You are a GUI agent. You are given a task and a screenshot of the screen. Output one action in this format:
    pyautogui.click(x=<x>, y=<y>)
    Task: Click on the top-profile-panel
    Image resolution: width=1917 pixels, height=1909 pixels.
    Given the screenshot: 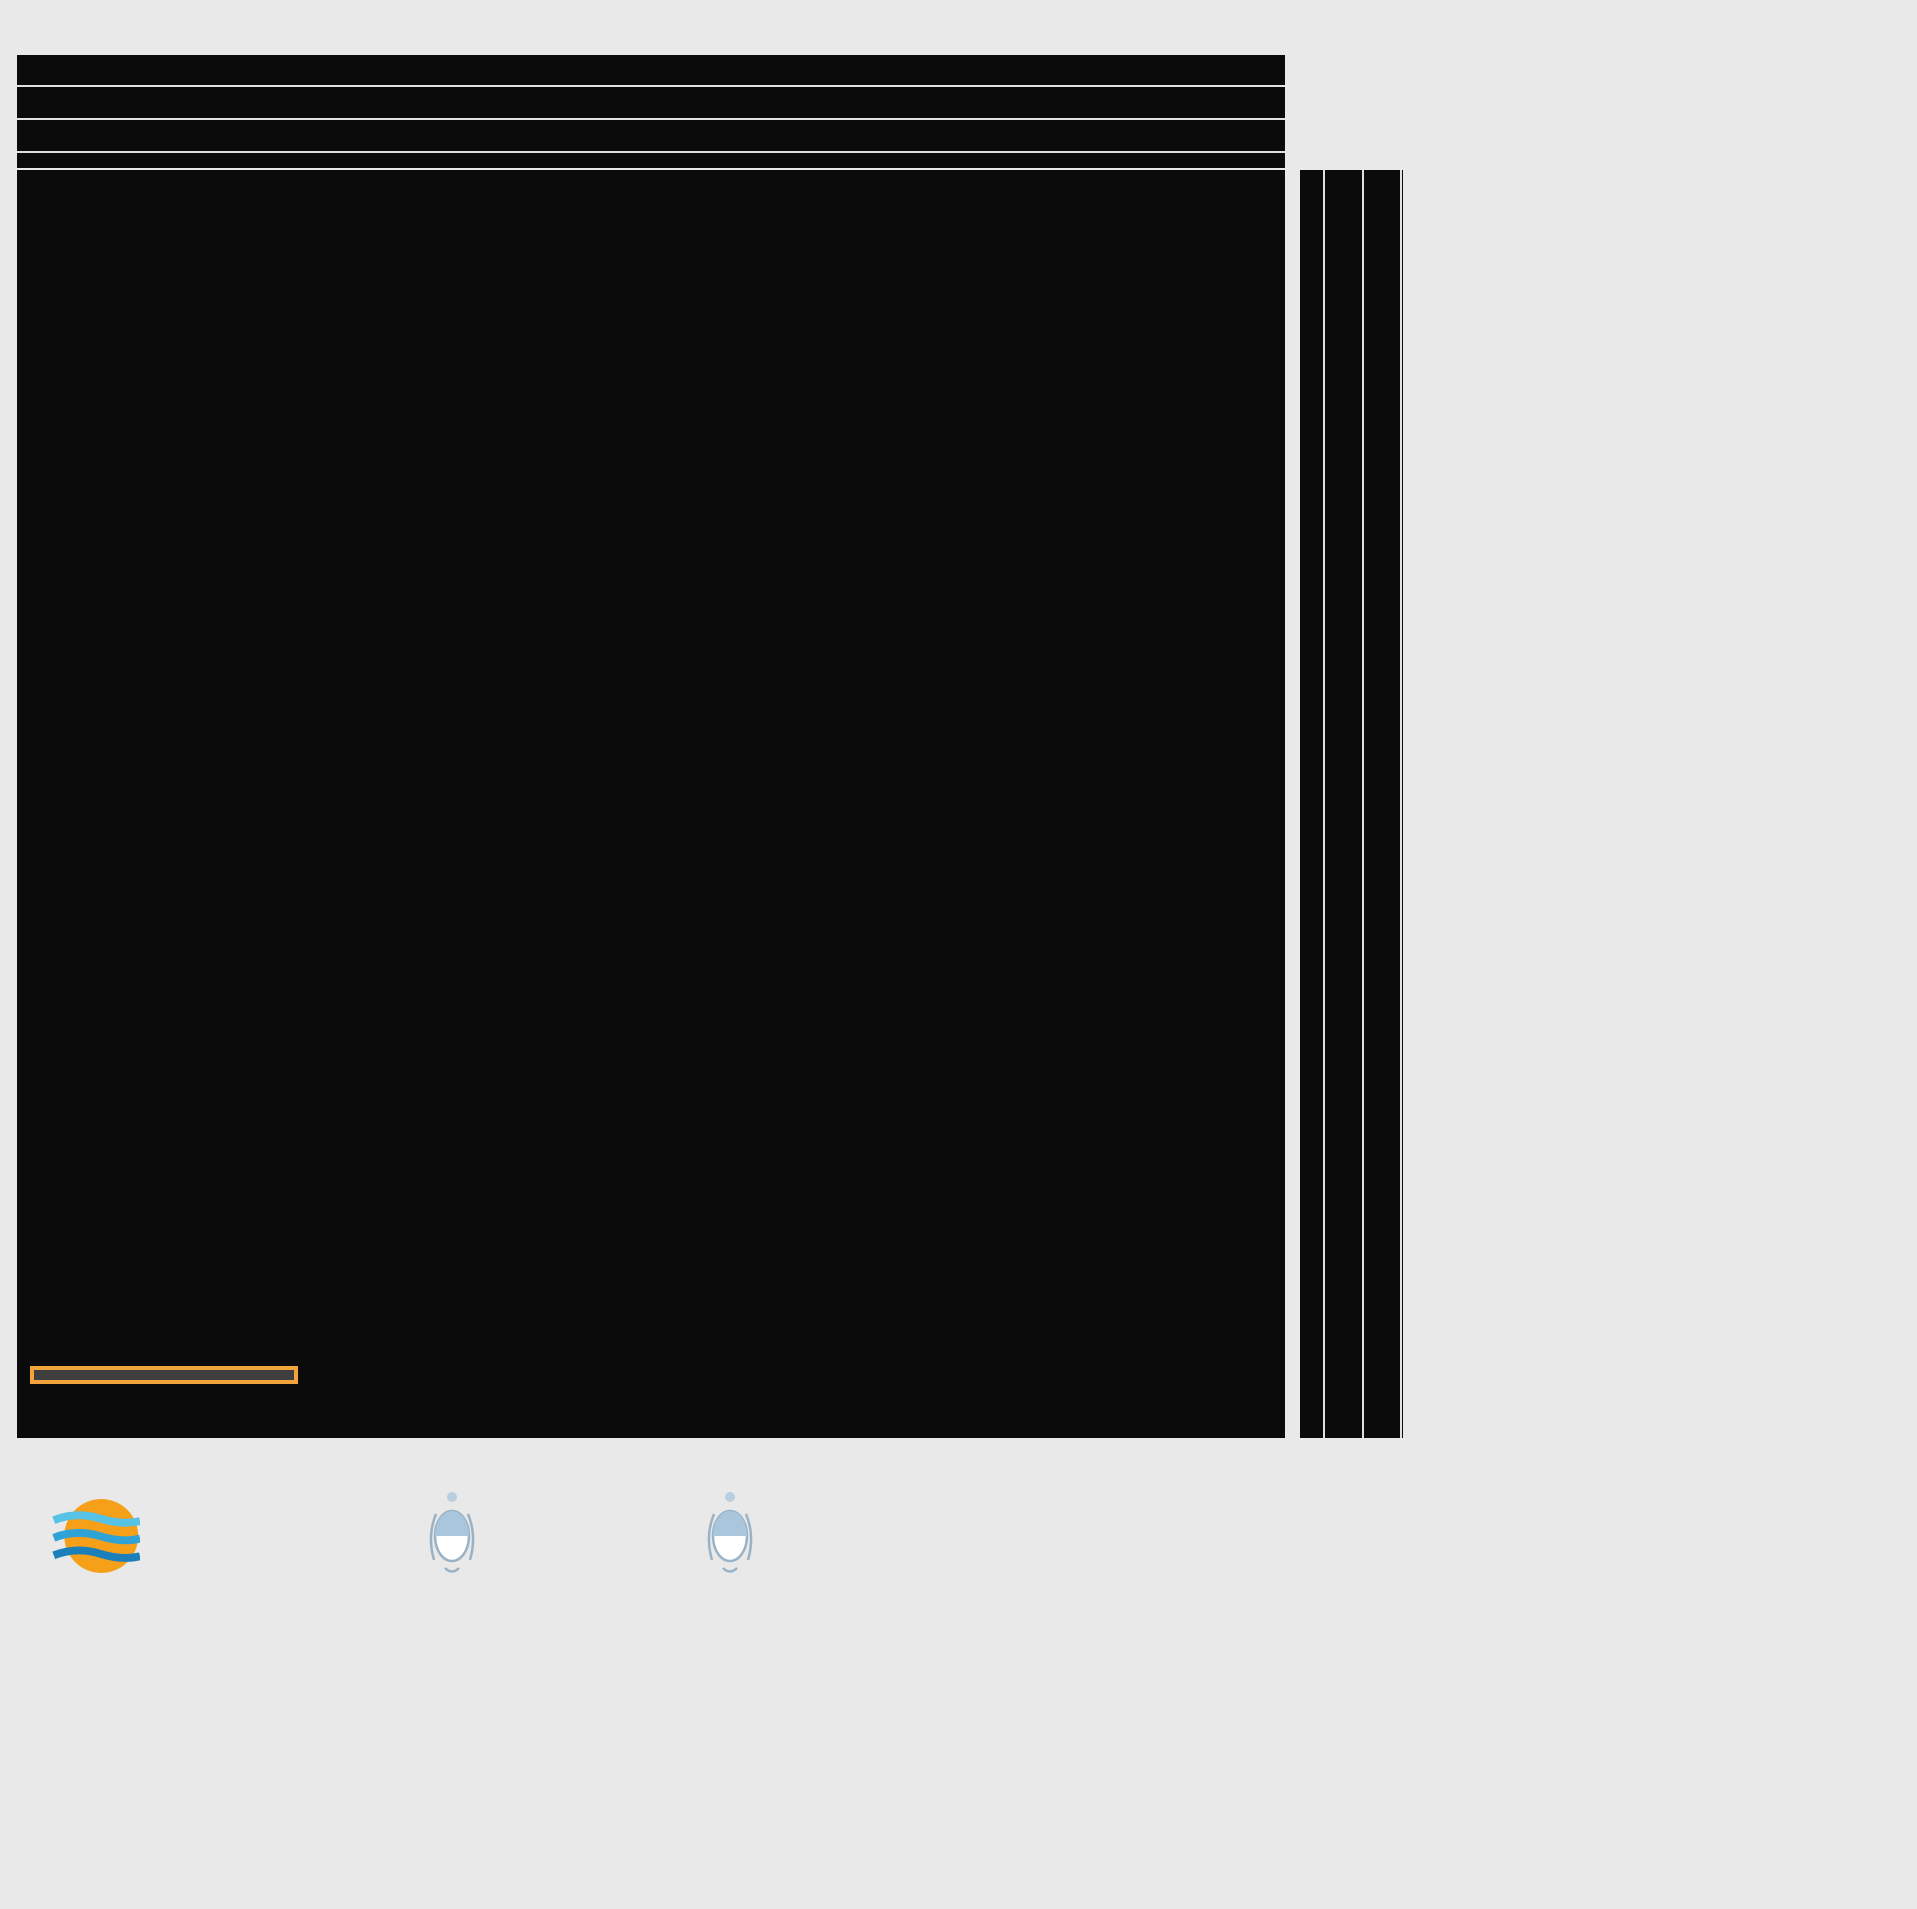 What is the action you would take?
    pyautogui.click(x=651, y=111)
    